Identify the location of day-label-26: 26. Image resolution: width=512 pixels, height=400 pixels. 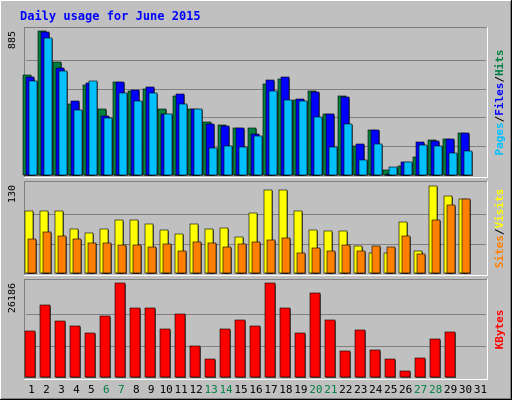
(405, 389).